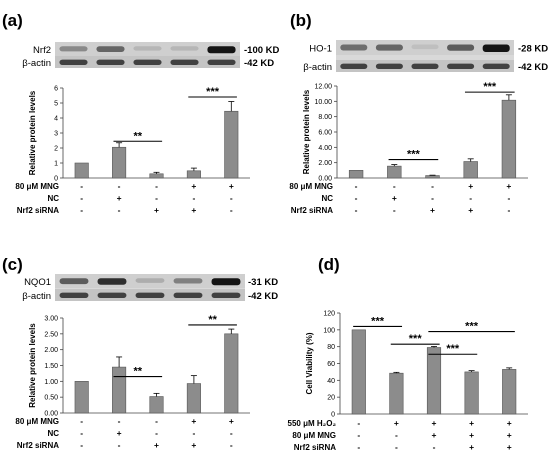 This screenshot has height=460, width=550. Describe the element at coordinates (320, 49) in the screenshot. I see `blot-target-label: HO-1` at that location.